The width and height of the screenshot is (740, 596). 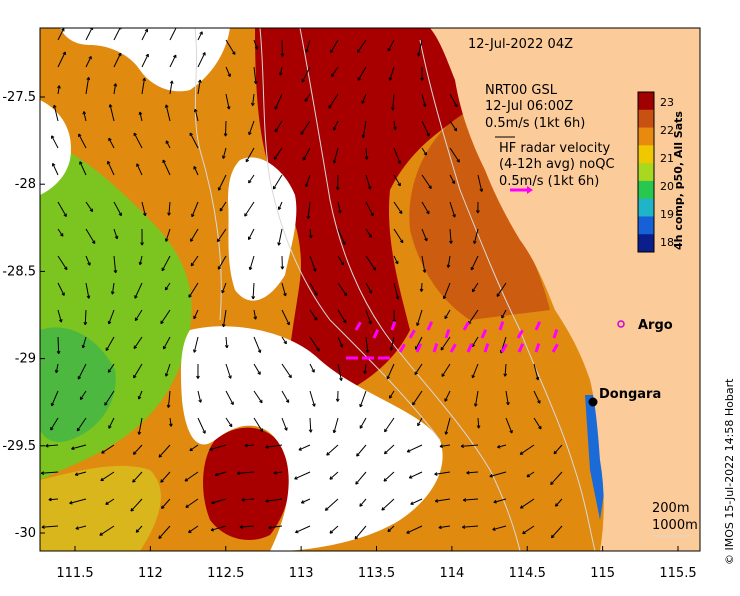 What do you see at coordinates (535, 123) in the screenshot?
I see `model-legend-line3: 0.5m/s (1kt 6h)` at bounding box center [535, 123].